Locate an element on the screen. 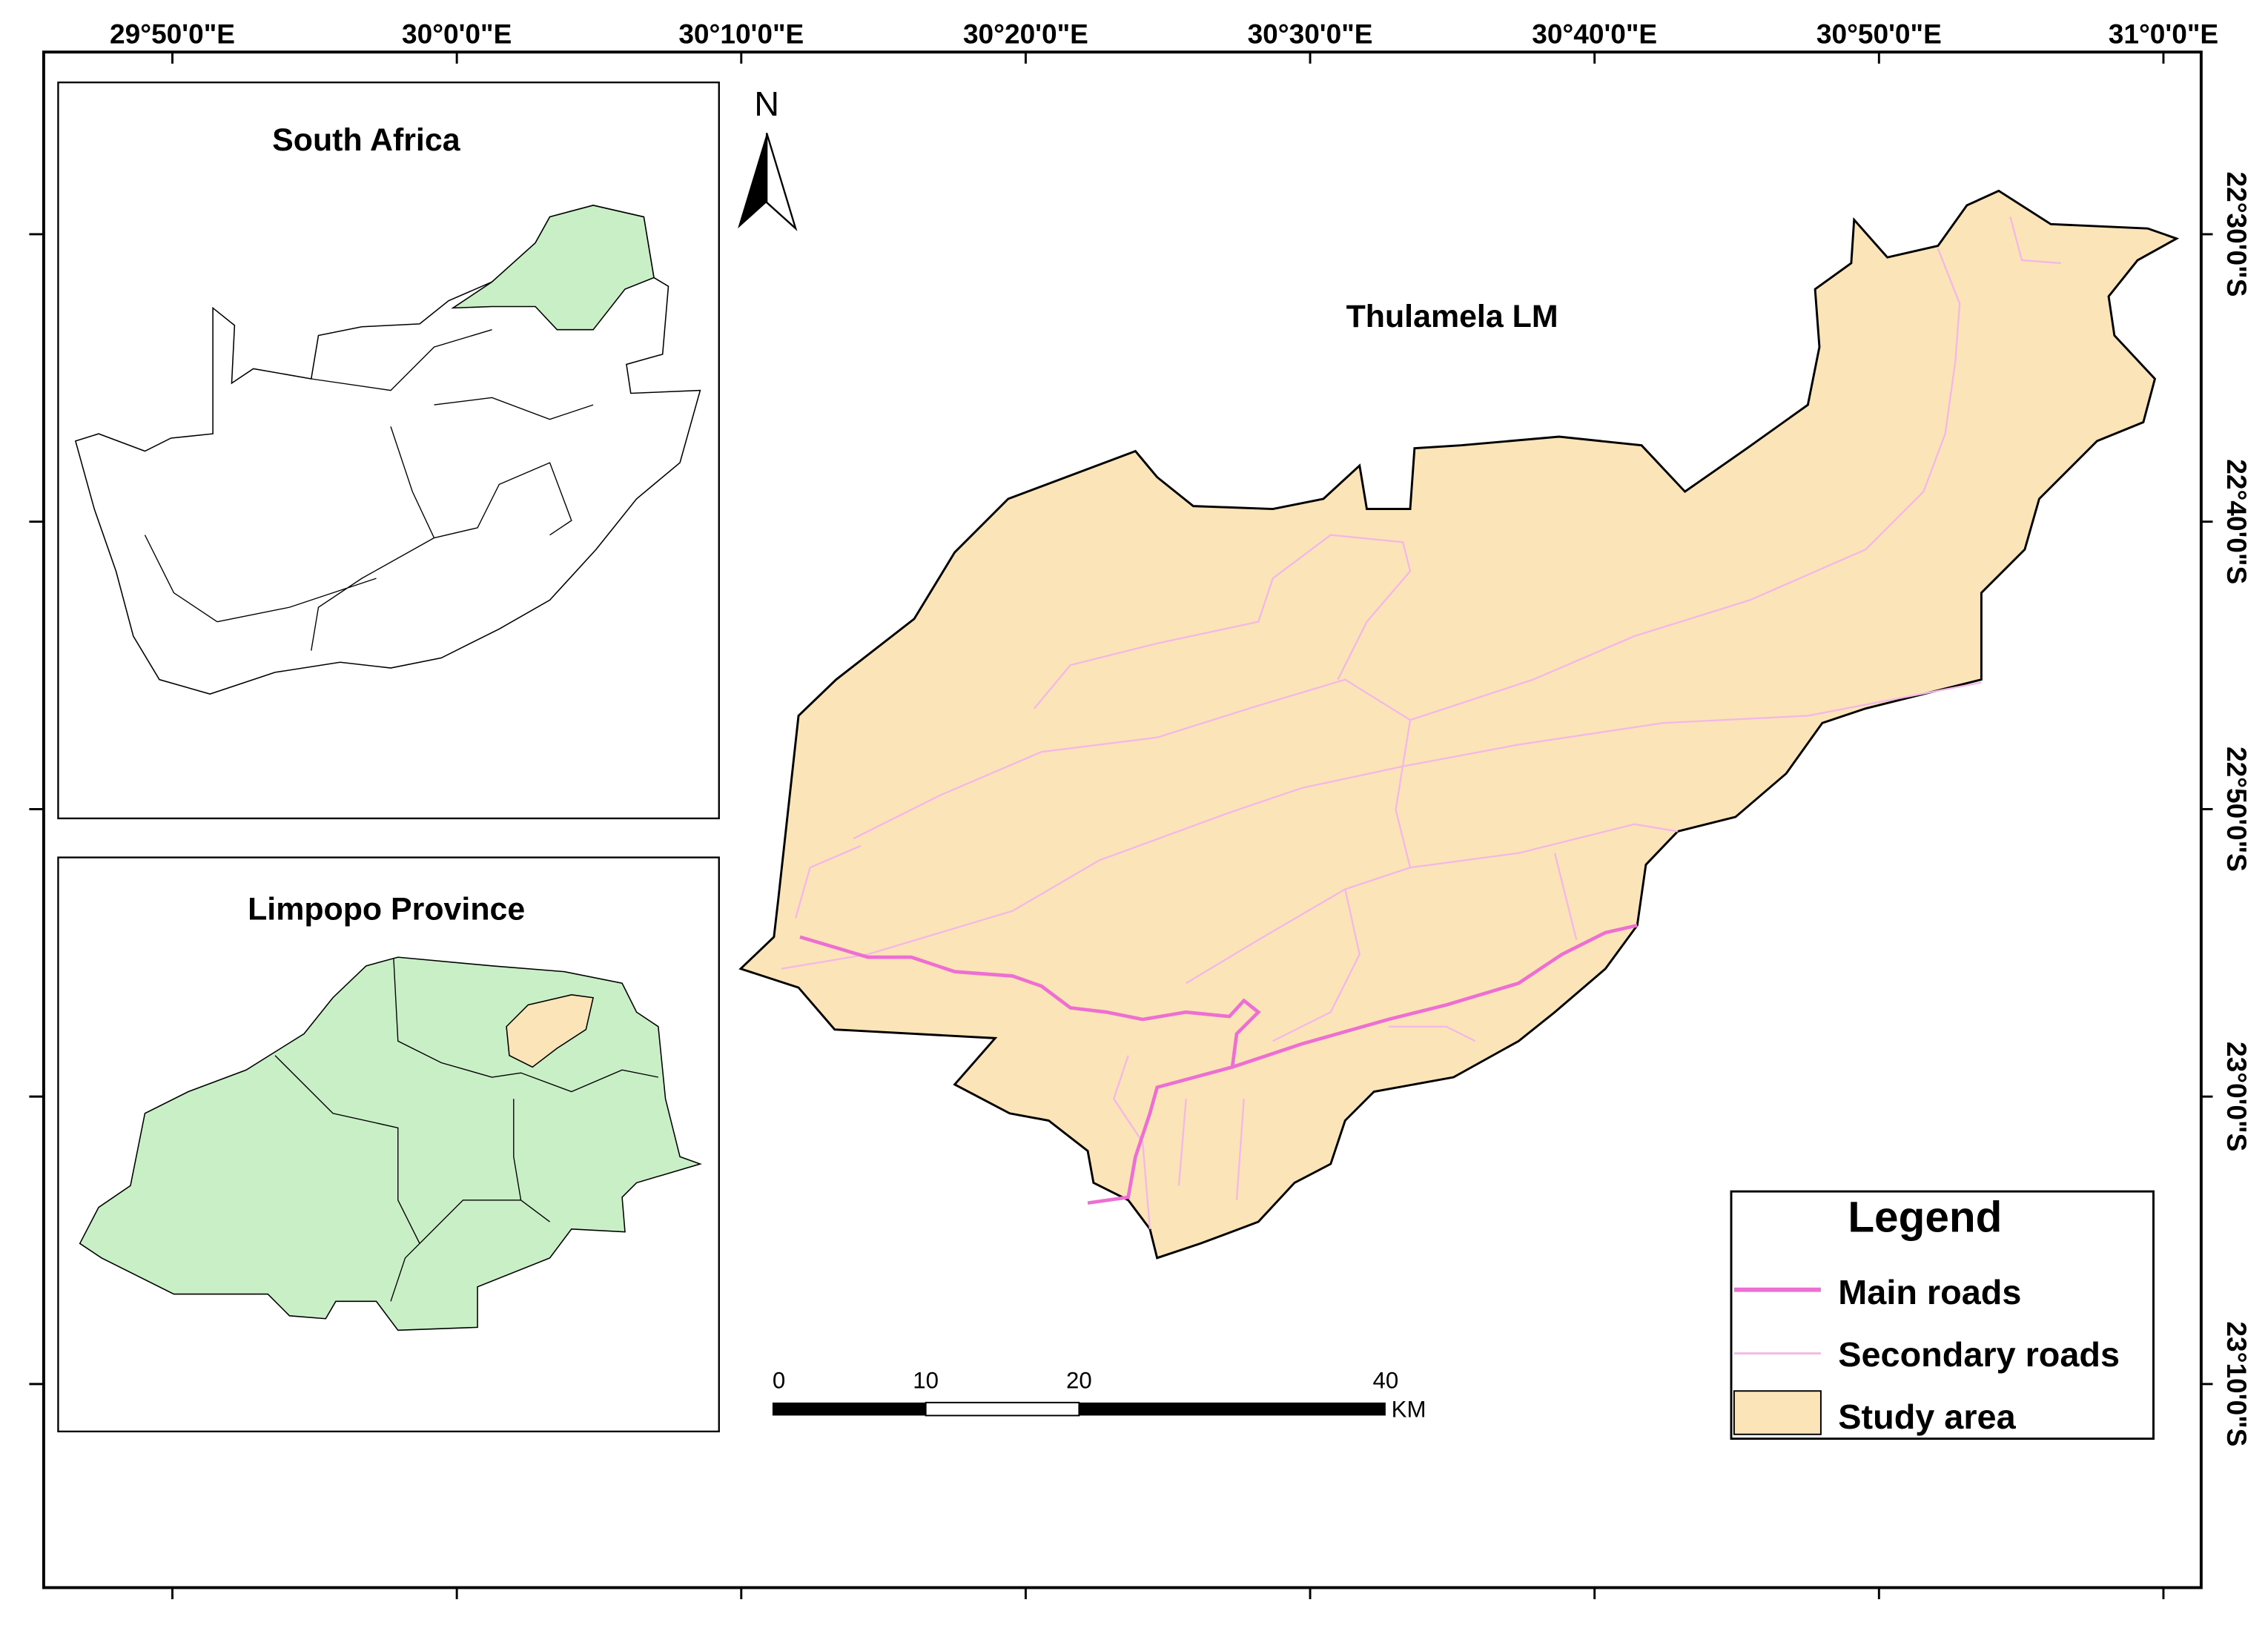 This screenshot has height=1631, width=2268. latitude-label: 22°50'0"S is located at coordinates (2236, 810).